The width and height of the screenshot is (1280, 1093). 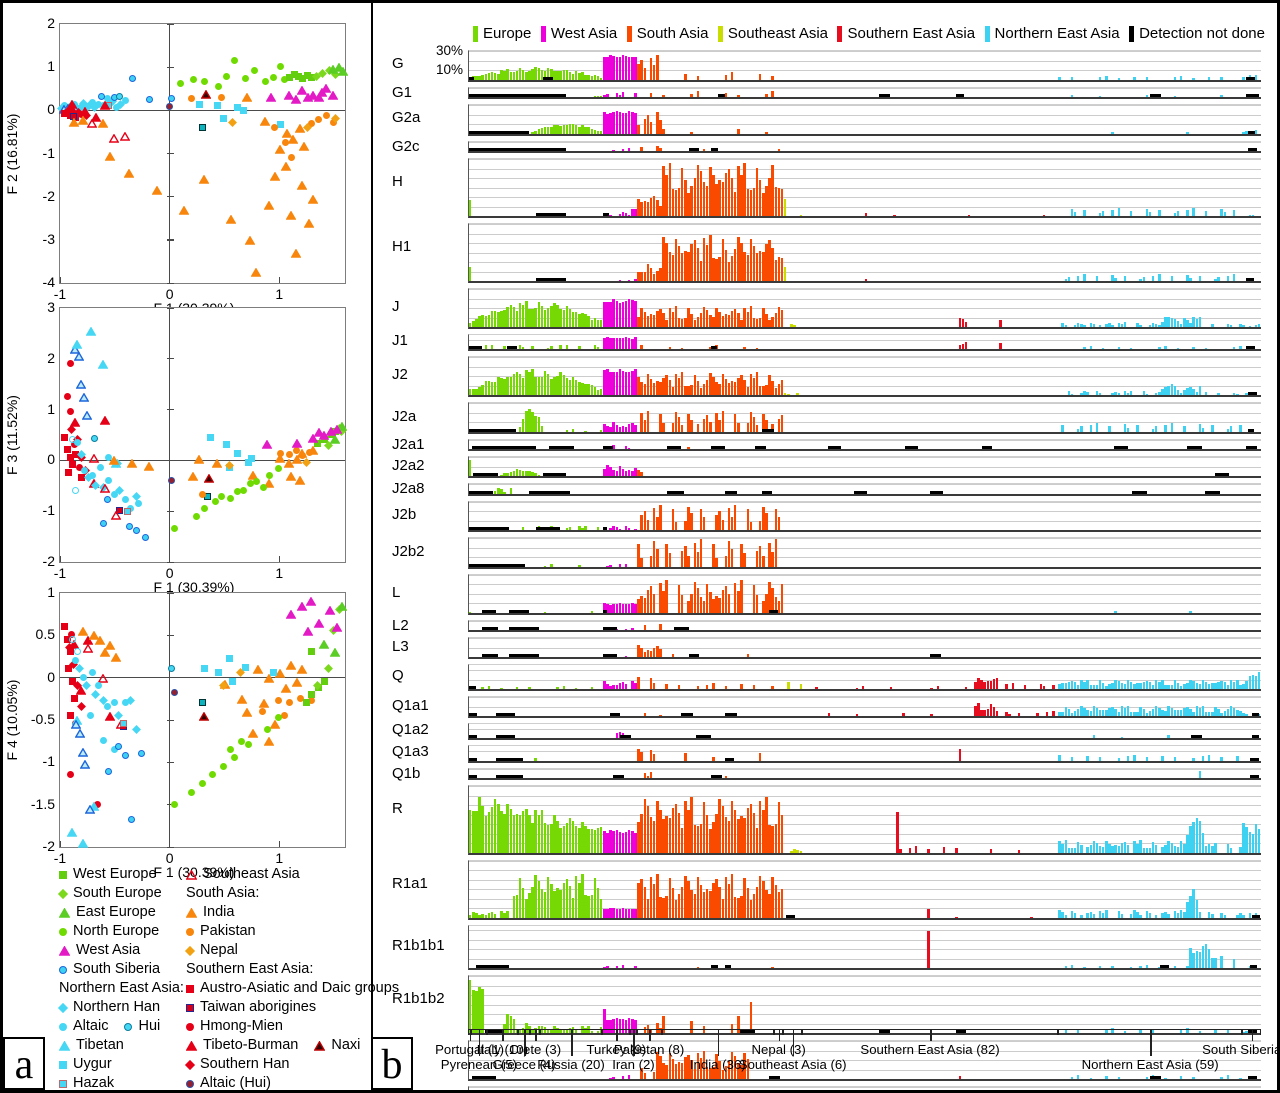 I want to click on group-leader-line, so click(x=931, y=1035).